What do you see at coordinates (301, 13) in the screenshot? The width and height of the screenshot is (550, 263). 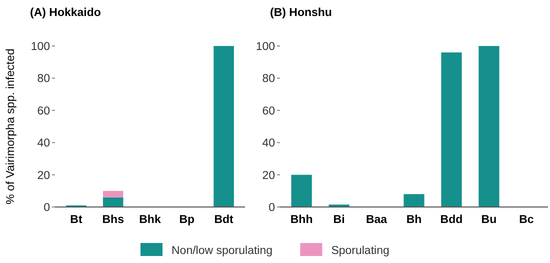 I see `chart-title: (B) Honshu` at bounding box center [301, 13].